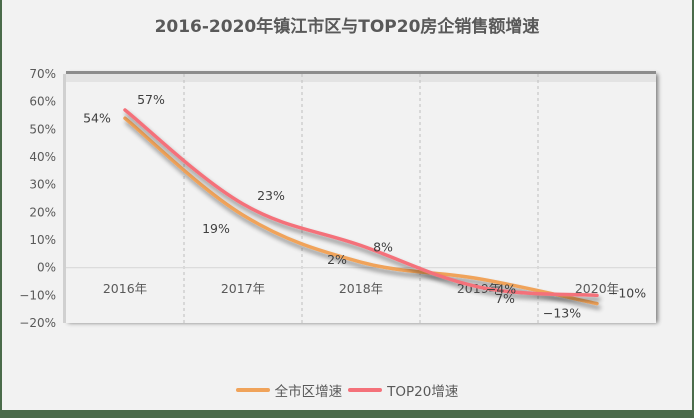 The width and height of the screenshot is (694, 418). I want to click on y-axis: 70% 60% 50% 40% 30% 20% 10% 0% −10% −20%, so click(37, 198).